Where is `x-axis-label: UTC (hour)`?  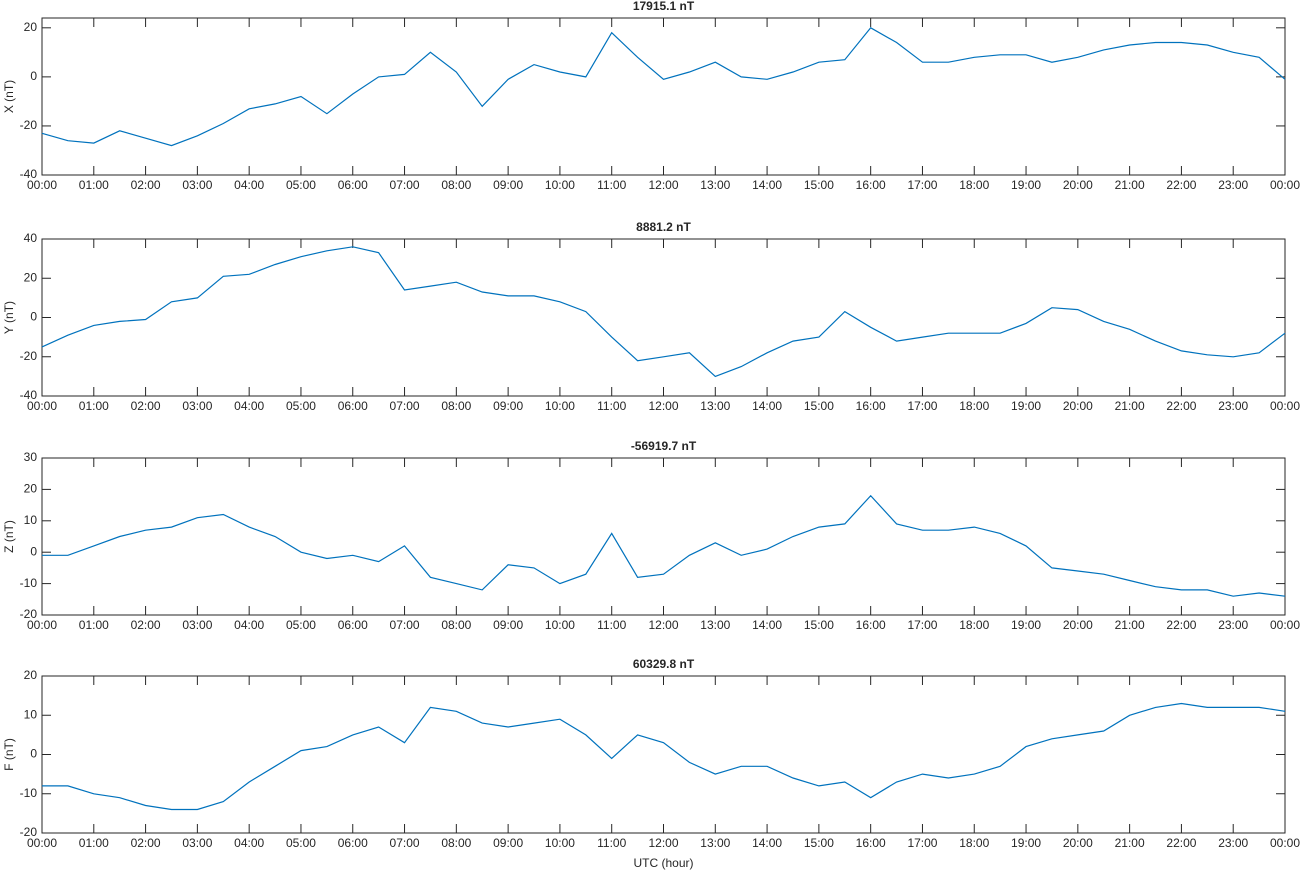
x-axis-label: UTC (hour) is located at coordinates (663, 863).